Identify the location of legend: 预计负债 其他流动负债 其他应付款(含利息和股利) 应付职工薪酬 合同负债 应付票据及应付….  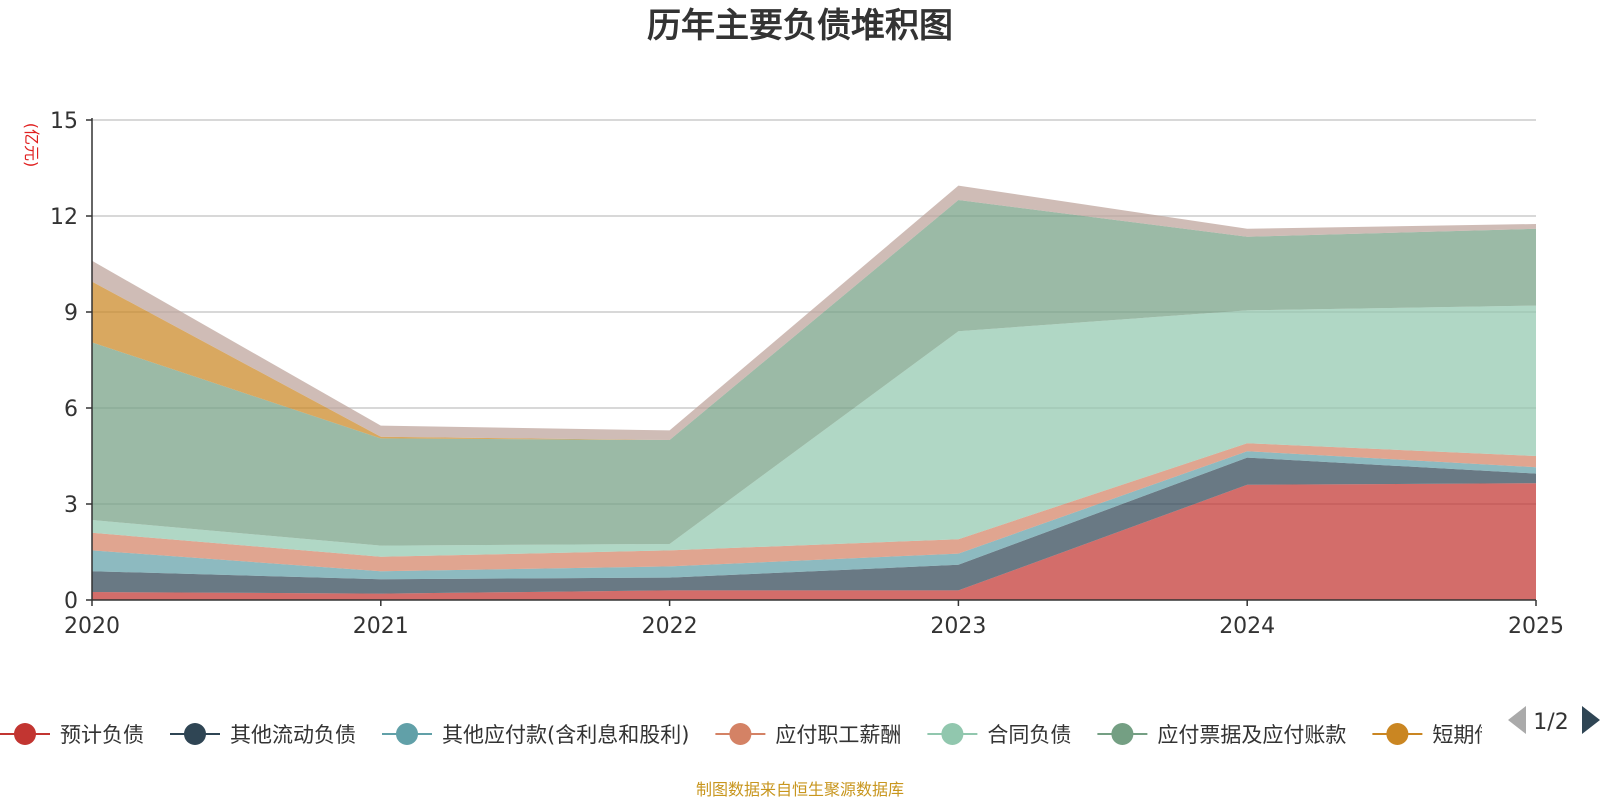
(758, 735).